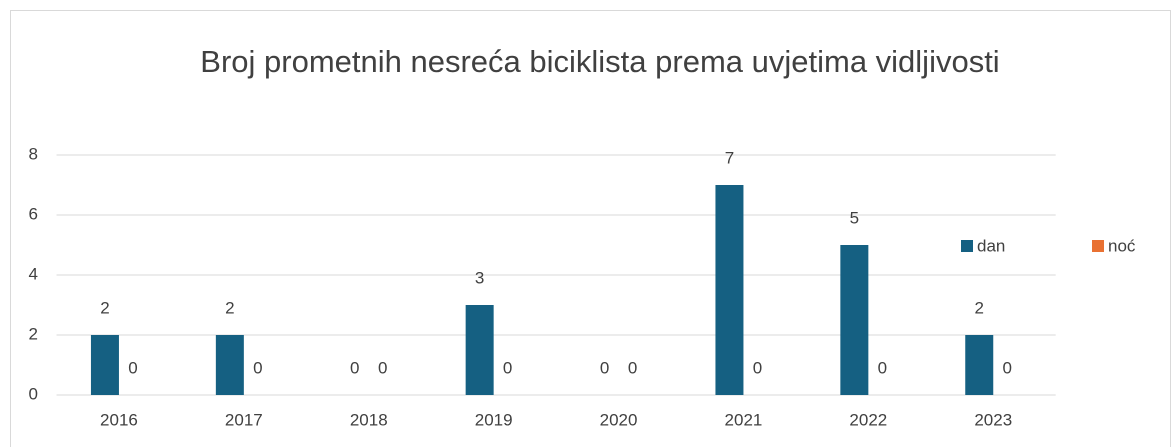  Describe the element at coordinates (868, 419) in the screenshot. I see `x-tick-label: 2022` at that location.